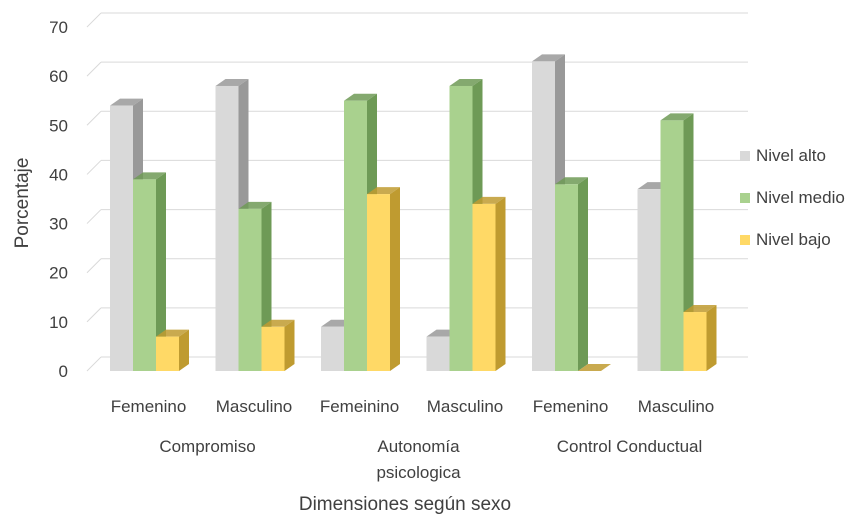 Image resolution: width=863 pixels, height=517 pixels. What do you see at coordinates (359, 406) in the screenshot?
I see `x-tick-label: Femeinino` at bounding box center [359, 406].